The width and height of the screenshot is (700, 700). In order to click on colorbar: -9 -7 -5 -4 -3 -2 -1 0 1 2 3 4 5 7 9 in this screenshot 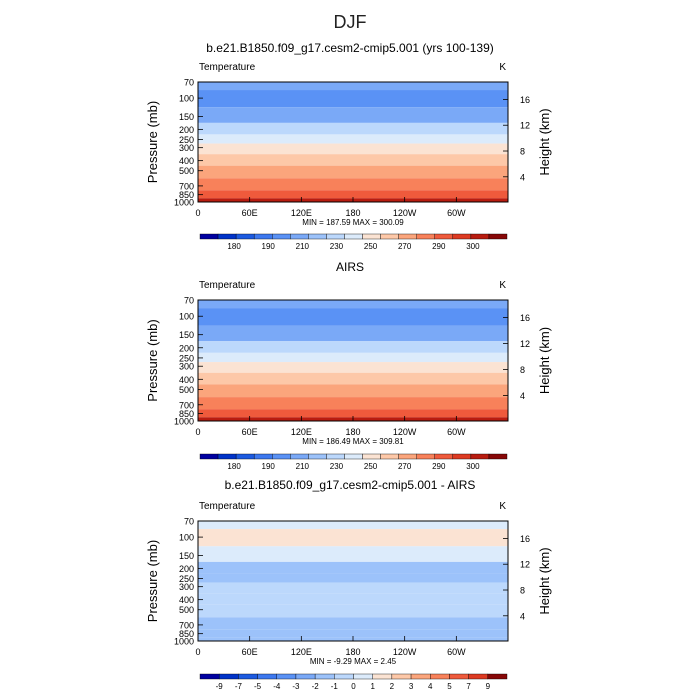, I will do `click(353, 682)`.